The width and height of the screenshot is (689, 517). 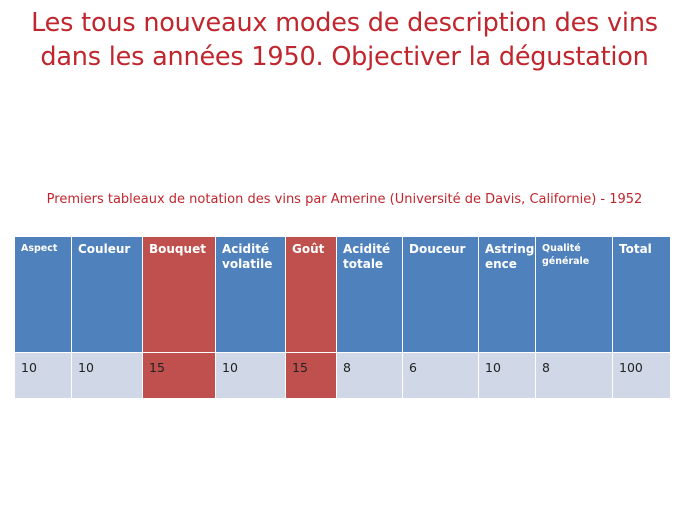 What do you see at coordinates (311, 375) in the screenshot?
I see `value-cell-gout: 15` at bounding box center [311, 375].